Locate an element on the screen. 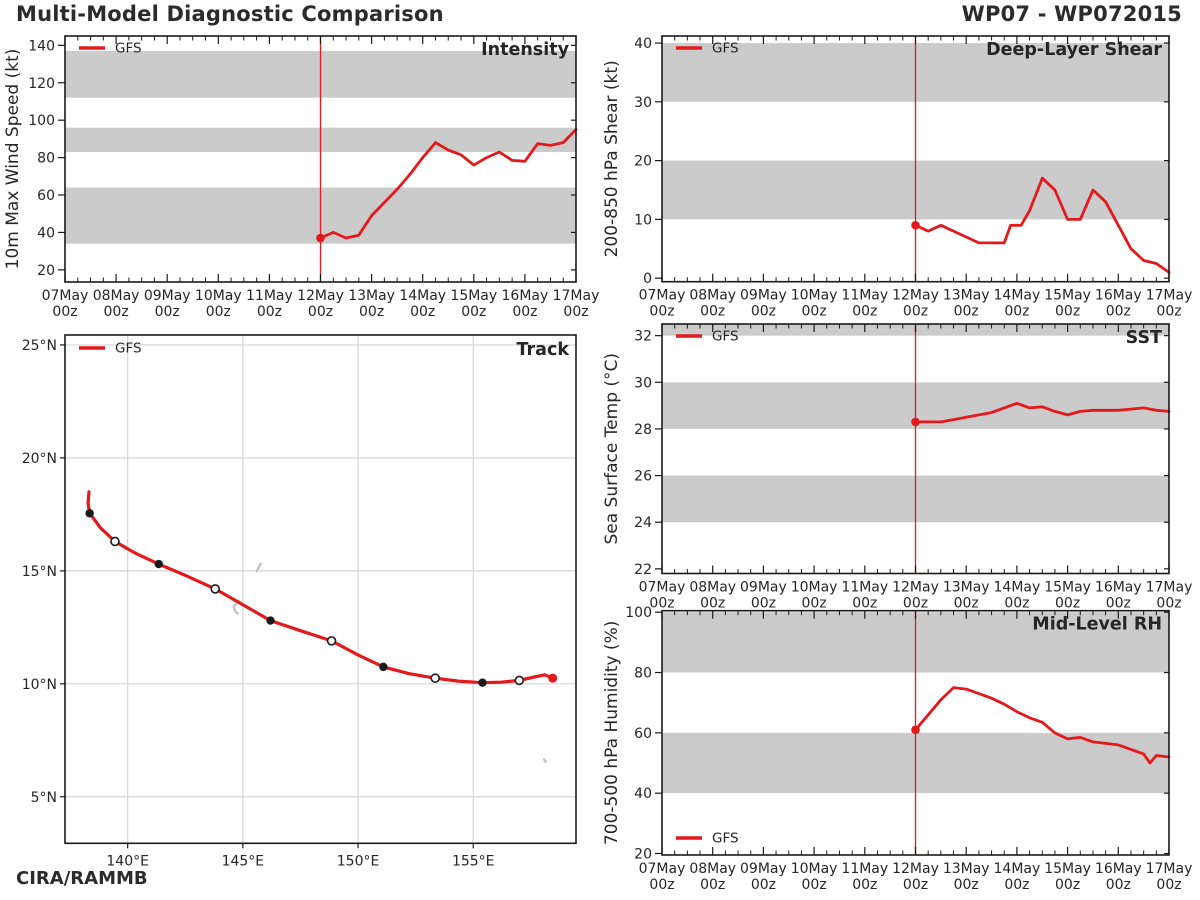 This screenshot has height=900, width=1200. sst-gfs-line is located at coordinates (1042, 412).